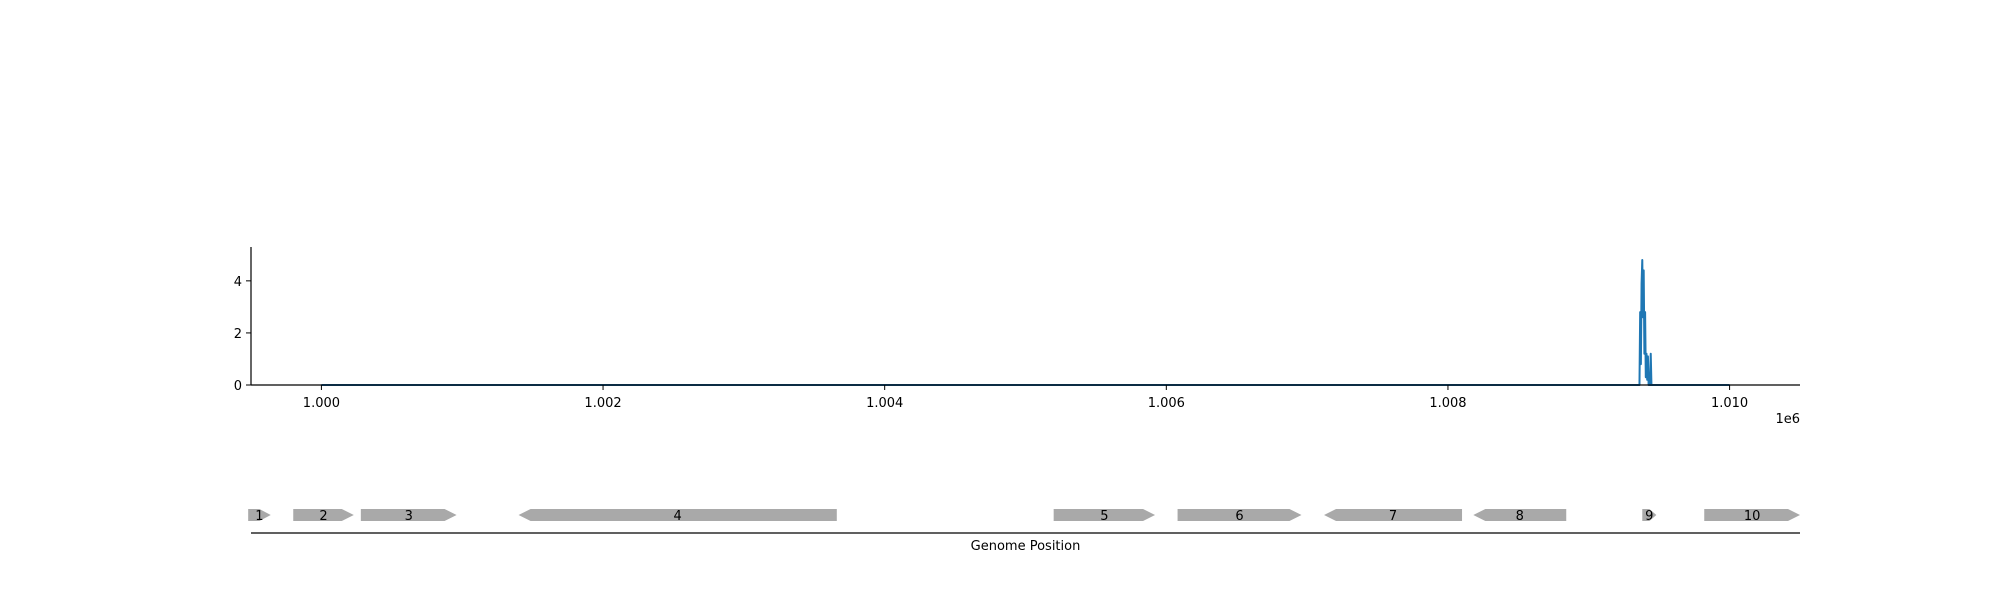  I want to click on x-tick-label: 1.002, so click(602, 403).